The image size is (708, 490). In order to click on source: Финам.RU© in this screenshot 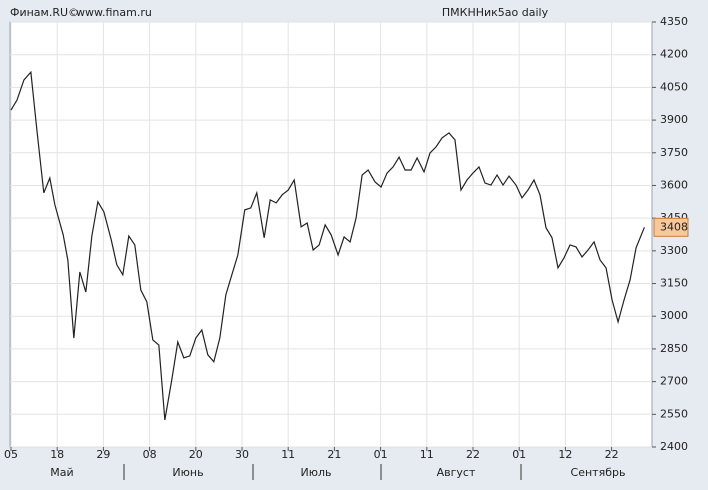, I will do `click(44, 12)`.